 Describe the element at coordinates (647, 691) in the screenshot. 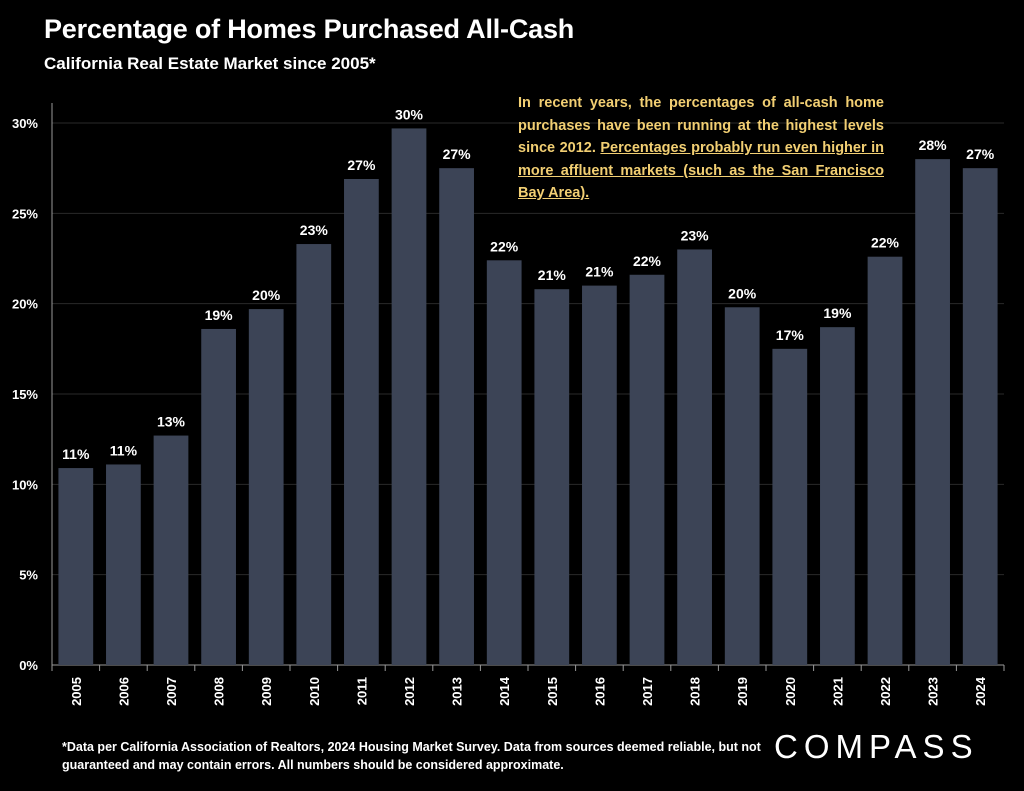

I see `x-tick-label: 2017` at that location.